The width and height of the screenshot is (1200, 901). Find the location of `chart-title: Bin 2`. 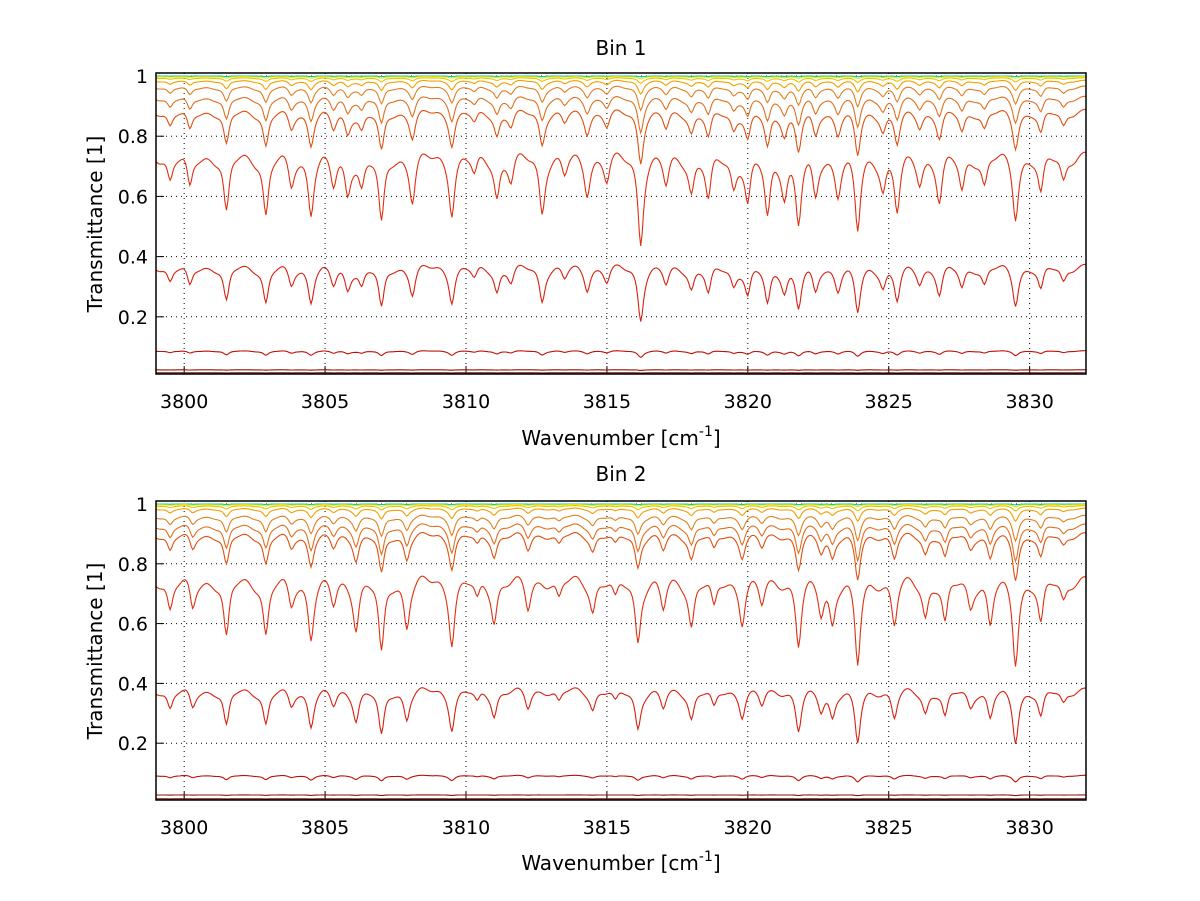

chart-title: Bin 2 is located at coordinates (620, 474).